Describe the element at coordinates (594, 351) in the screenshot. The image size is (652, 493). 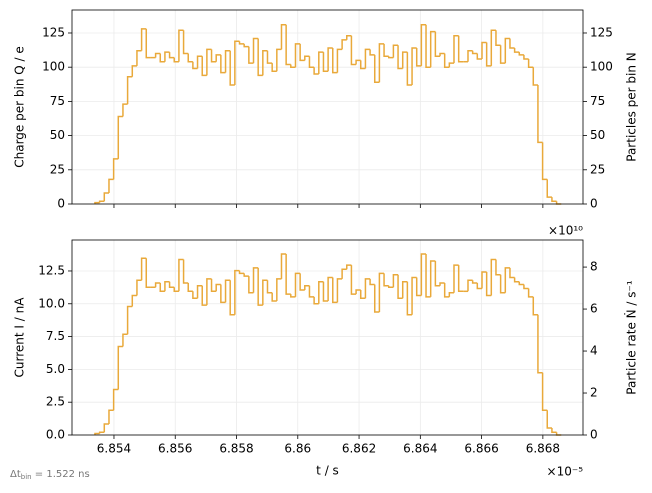
I see `y2-tick-label: 4` at that location.